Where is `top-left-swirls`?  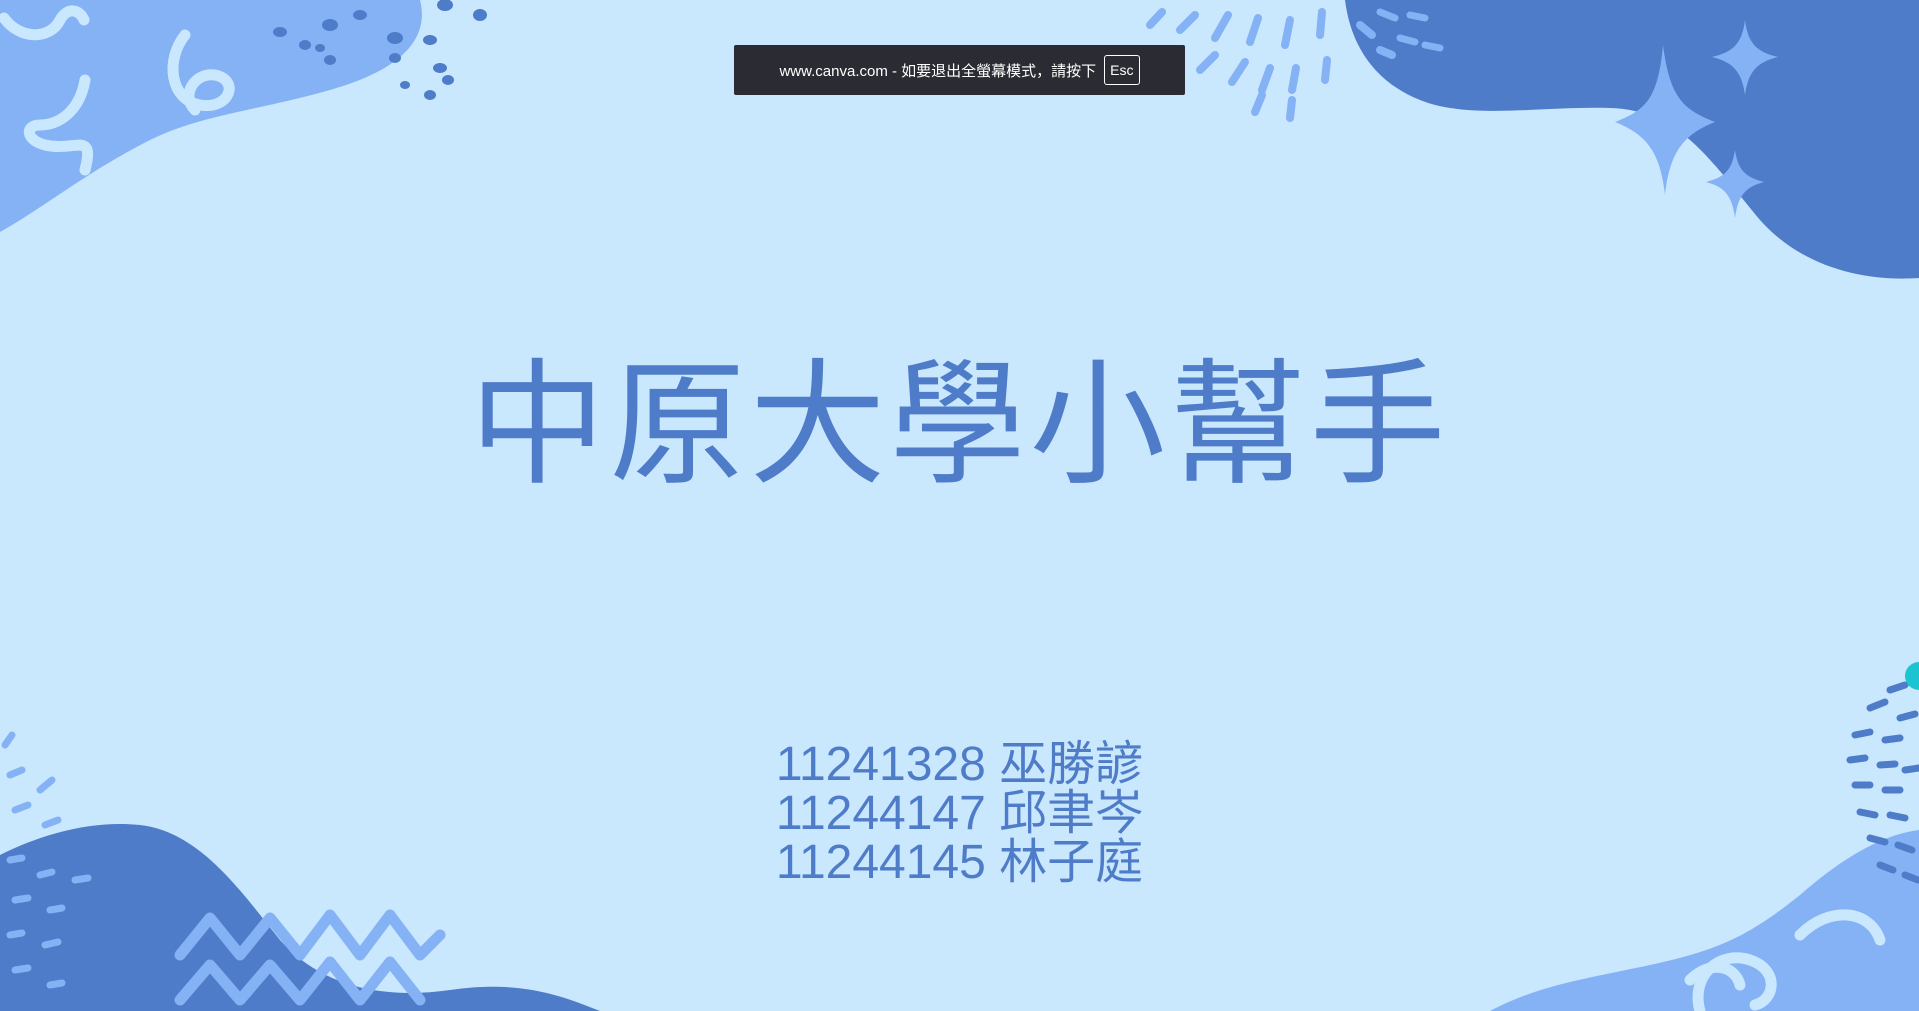
top-left-swirls is located at coordinates (117, 90).